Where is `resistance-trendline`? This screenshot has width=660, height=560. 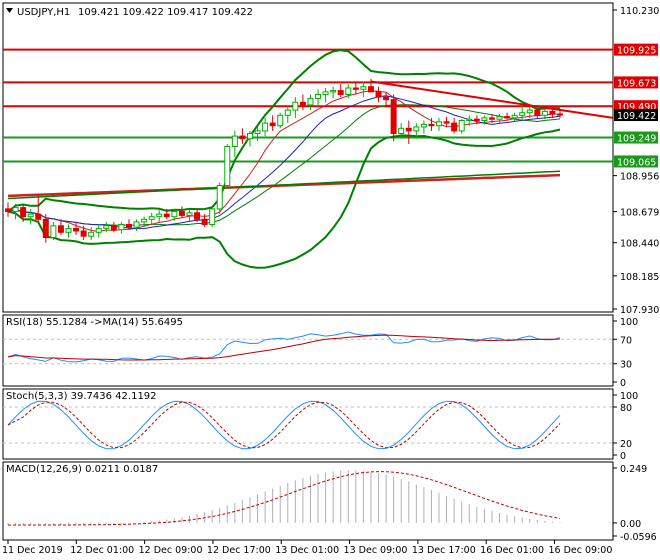 resistance-trendline is located at coordinates (492, 99).